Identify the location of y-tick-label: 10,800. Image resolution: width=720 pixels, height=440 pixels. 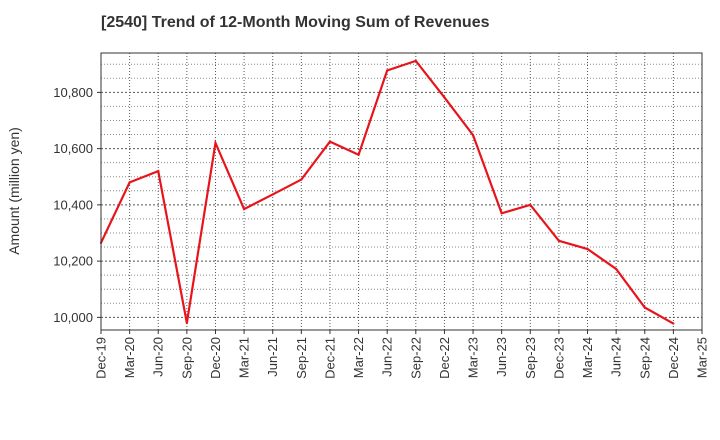
(73, 92).